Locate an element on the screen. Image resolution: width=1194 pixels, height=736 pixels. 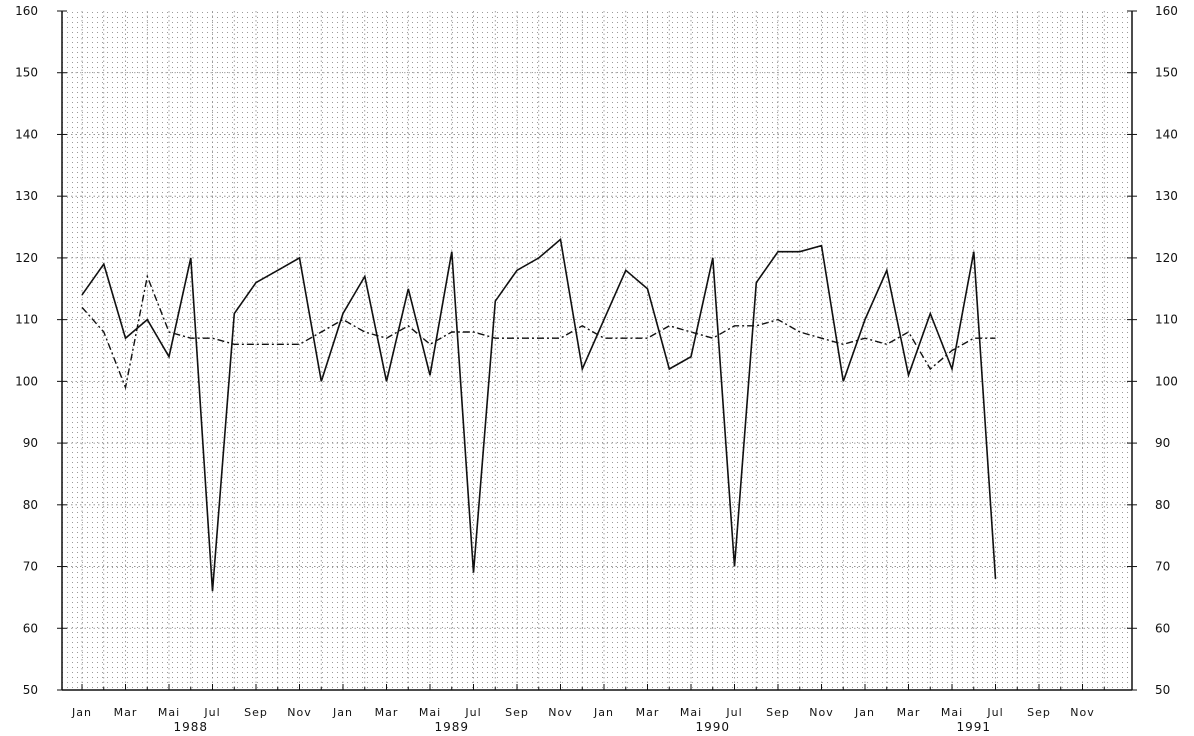
y-tick-label-right: 60 is located at coordinates (1162, 628).